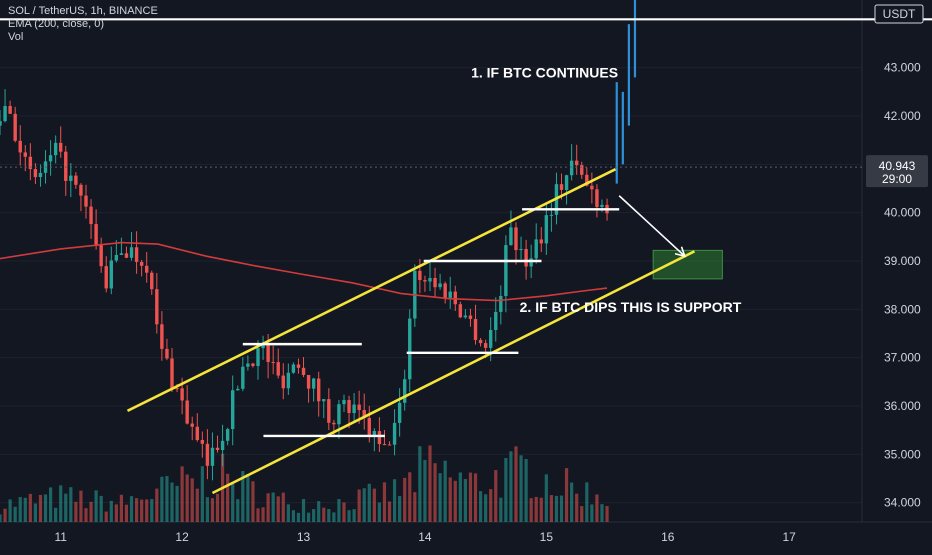  What do you see at coordinates (668, 537) in the screenshot?
I see `x-tick-label: 16` at bounding box center [668, 537].